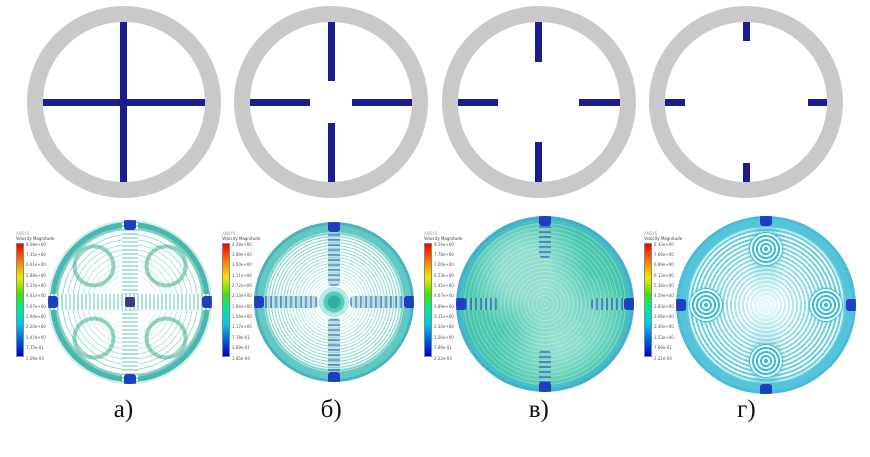 The image size is (870, 457). Describe the element at coordinates (36, 337) in the screenshot. I see `legend-tick: 1.47e+00` at that location.